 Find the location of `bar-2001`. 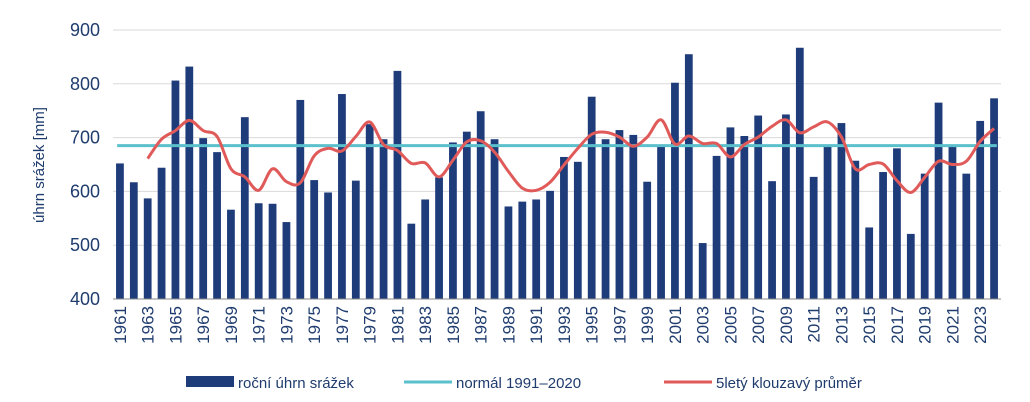

bar-2001 is located at coordinates (675, 190).